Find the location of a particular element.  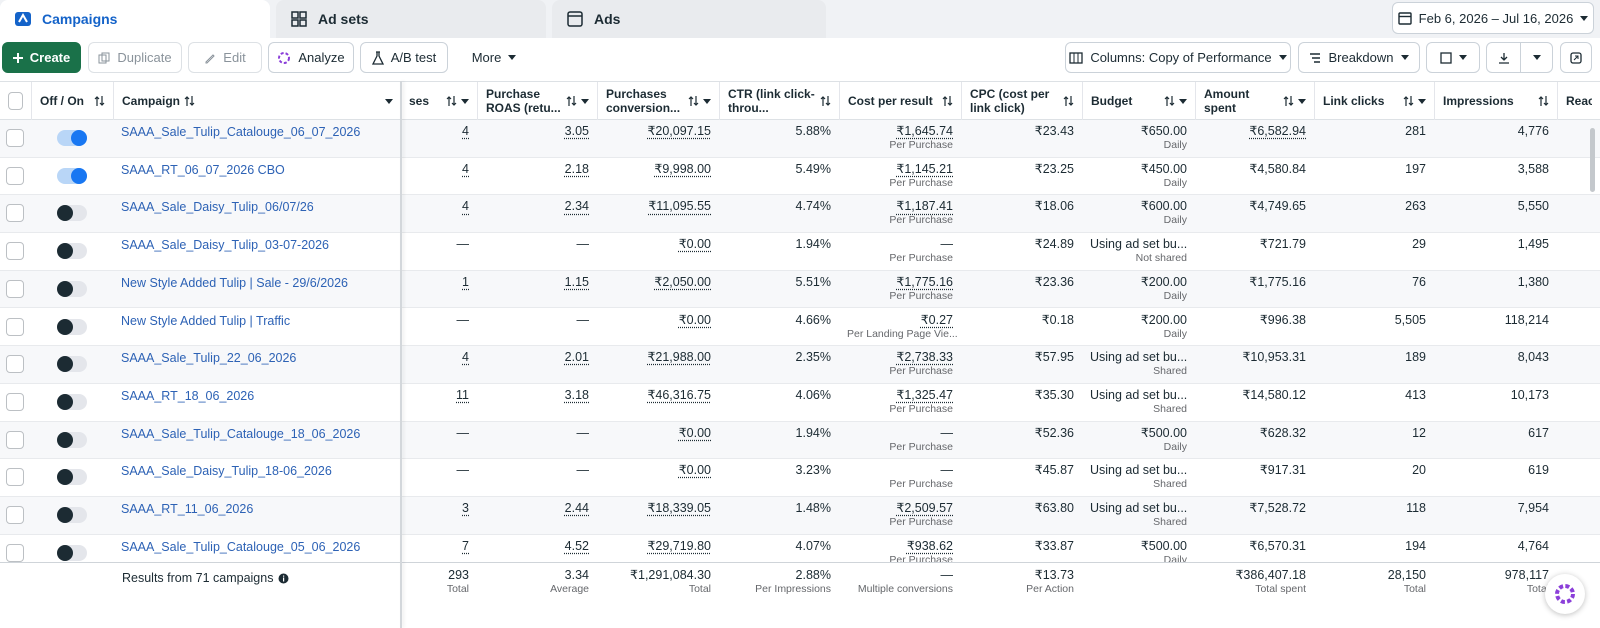

data-cell: ₹6,570.31 is located at coordinates (1254, 548).